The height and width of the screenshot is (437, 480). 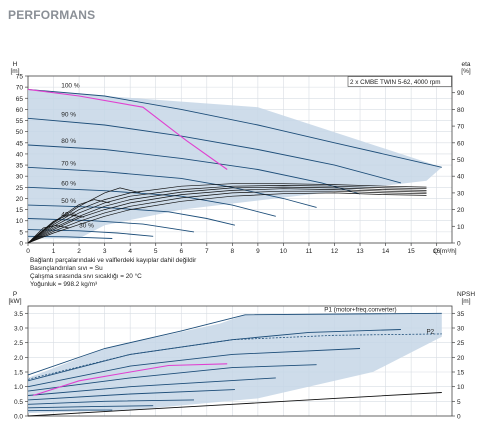 What do you see at coordinates (20, 99) in the screenshot?
I see `y-tick-label: 65` at bounding box center [20, 99].